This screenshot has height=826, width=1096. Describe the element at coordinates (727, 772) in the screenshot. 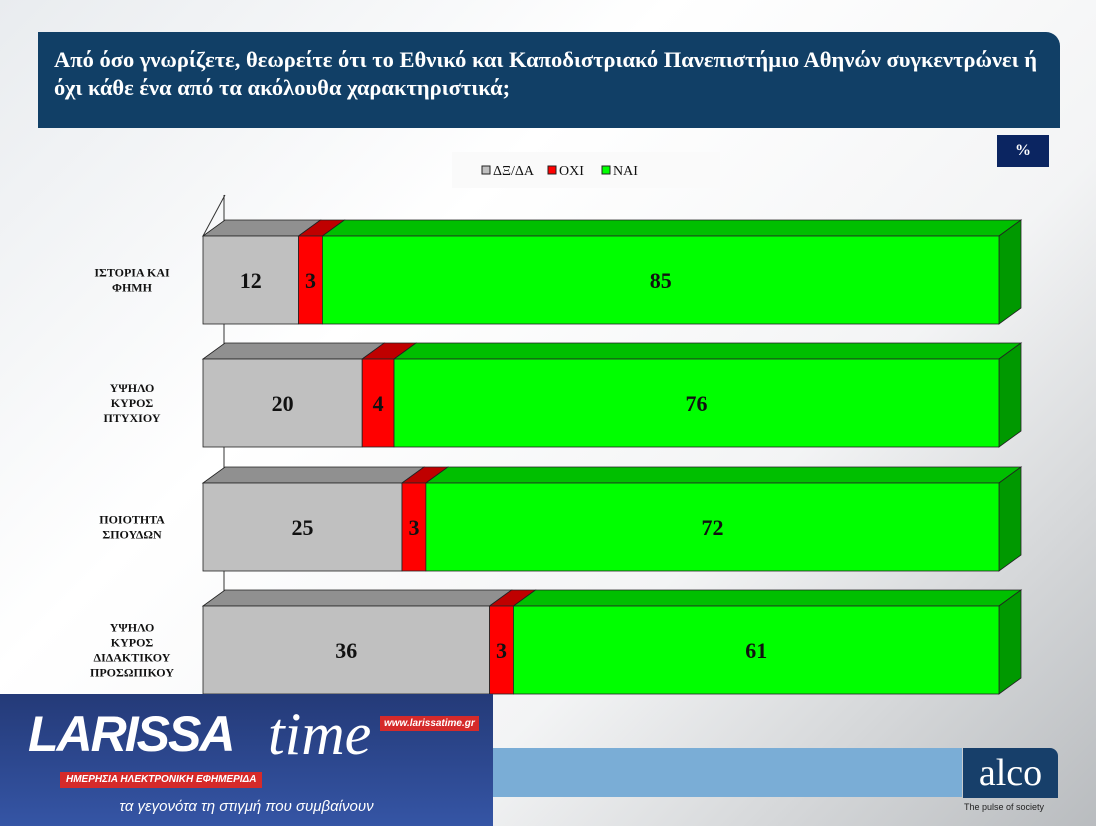

I see `footer-band` at that location.